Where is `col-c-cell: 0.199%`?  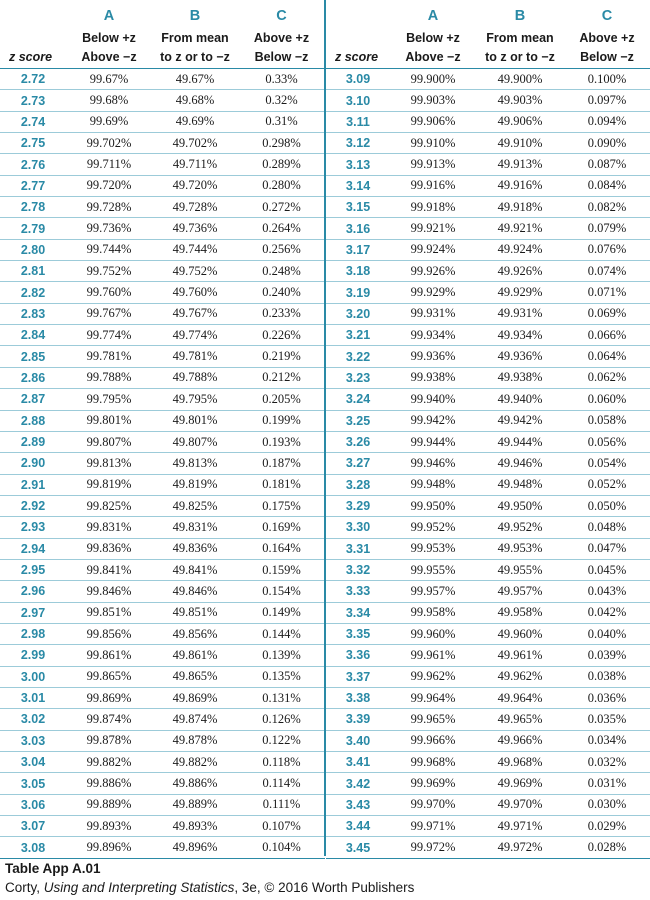 col-c-cell: 0.199% is located at coordinates (281, 420).